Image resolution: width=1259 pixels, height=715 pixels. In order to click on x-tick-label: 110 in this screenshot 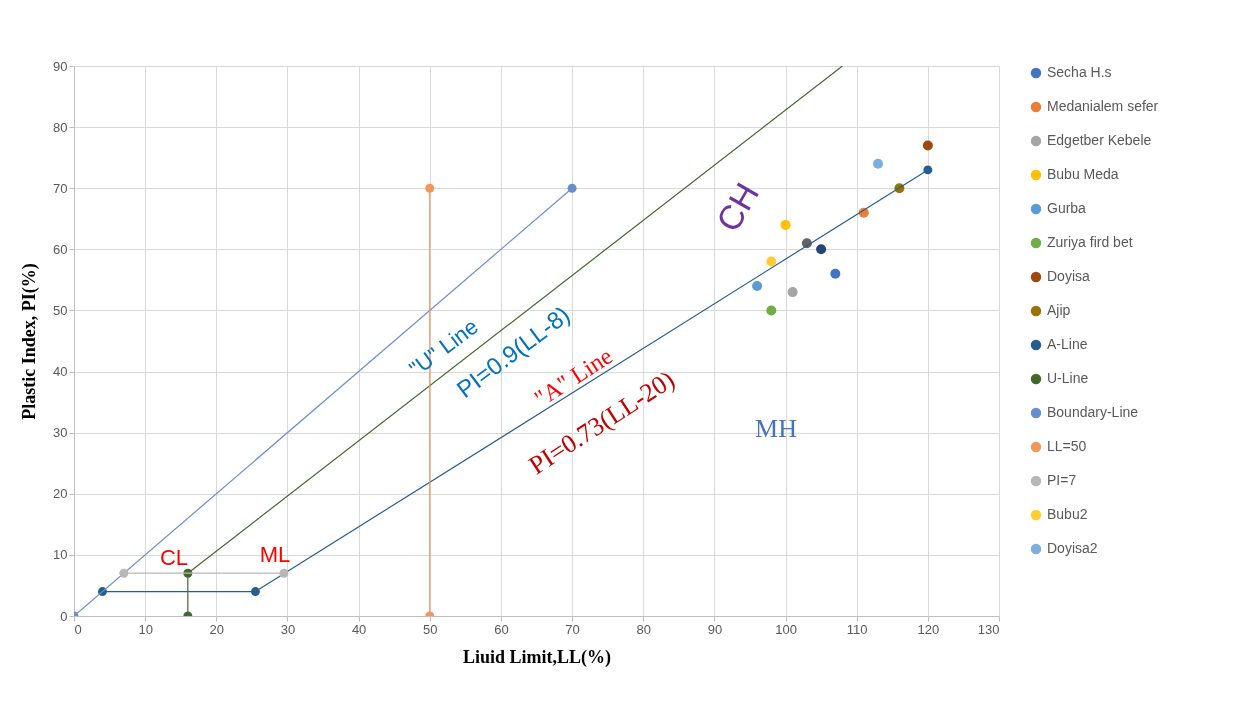, I will do `click(857, 629)`.